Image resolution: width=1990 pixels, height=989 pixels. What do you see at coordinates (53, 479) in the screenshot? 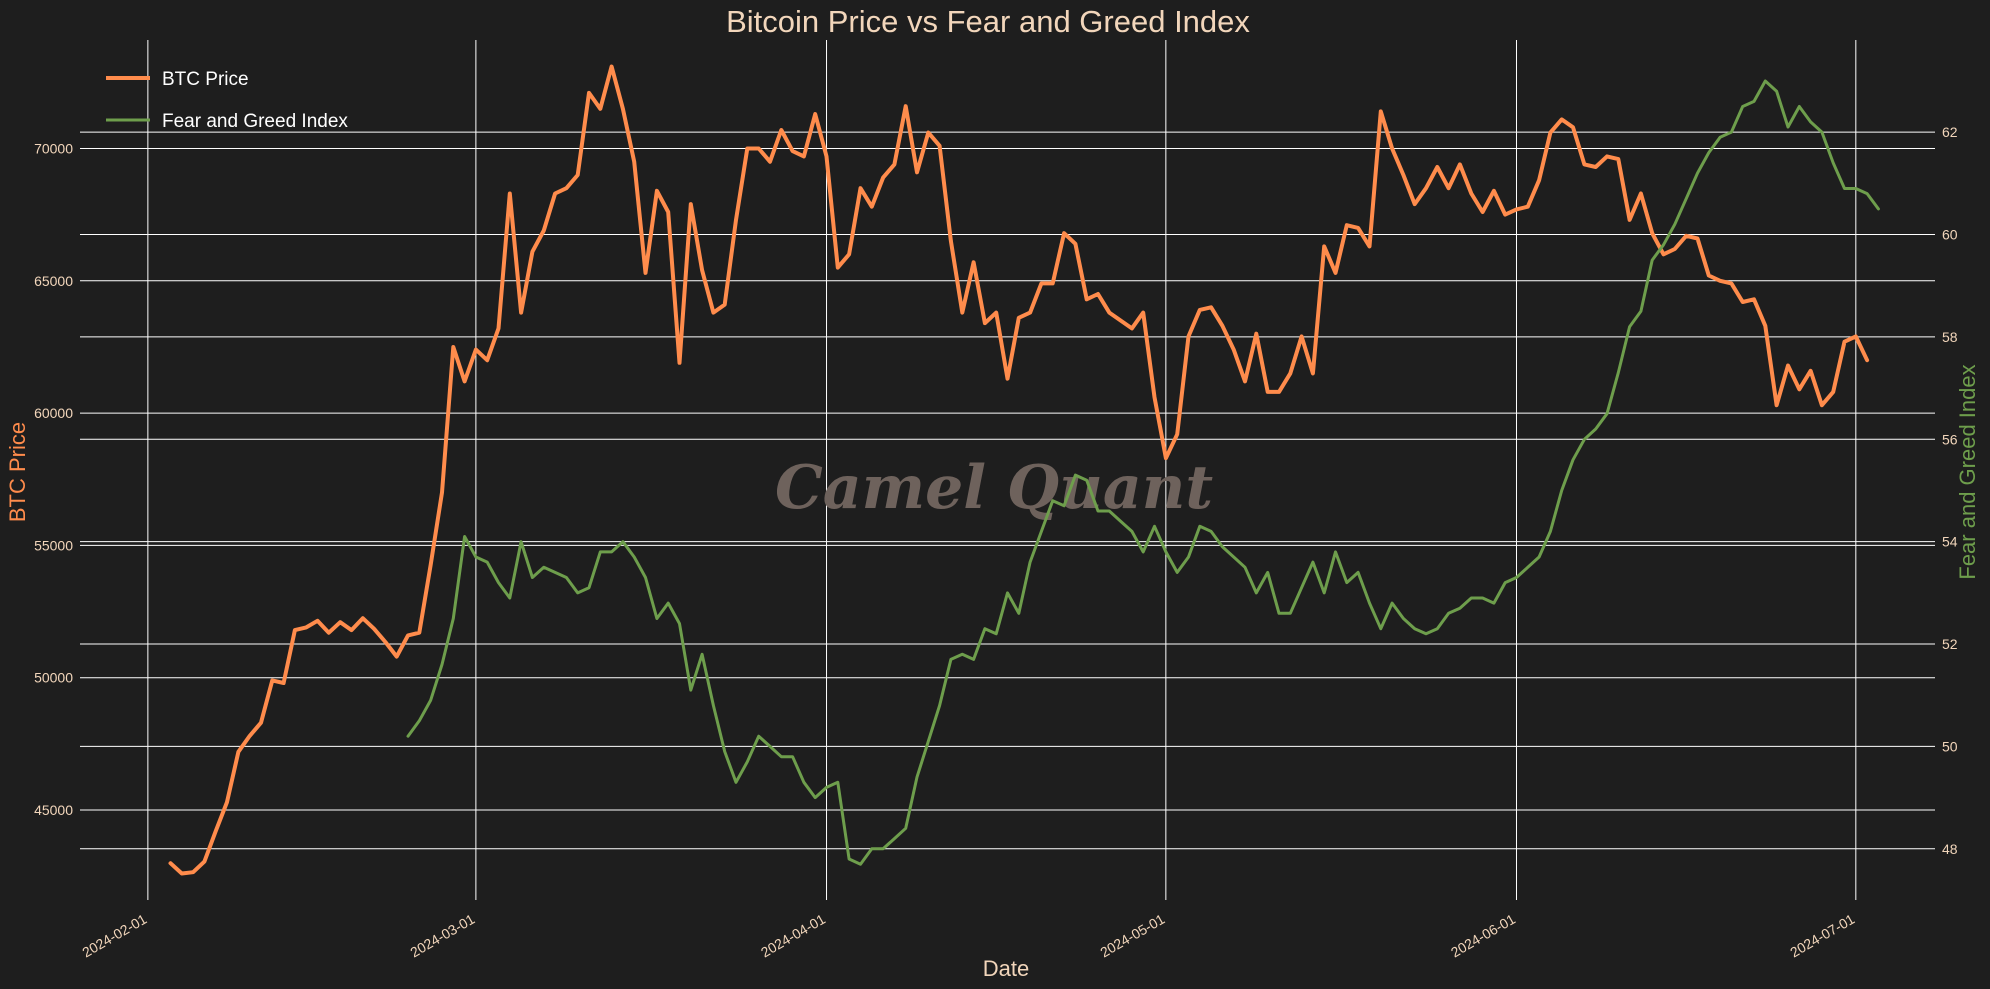
I see `left-y-tick-labels: 45000 50000 55000 60000 65000 70000` at bounding box center [53, 479].